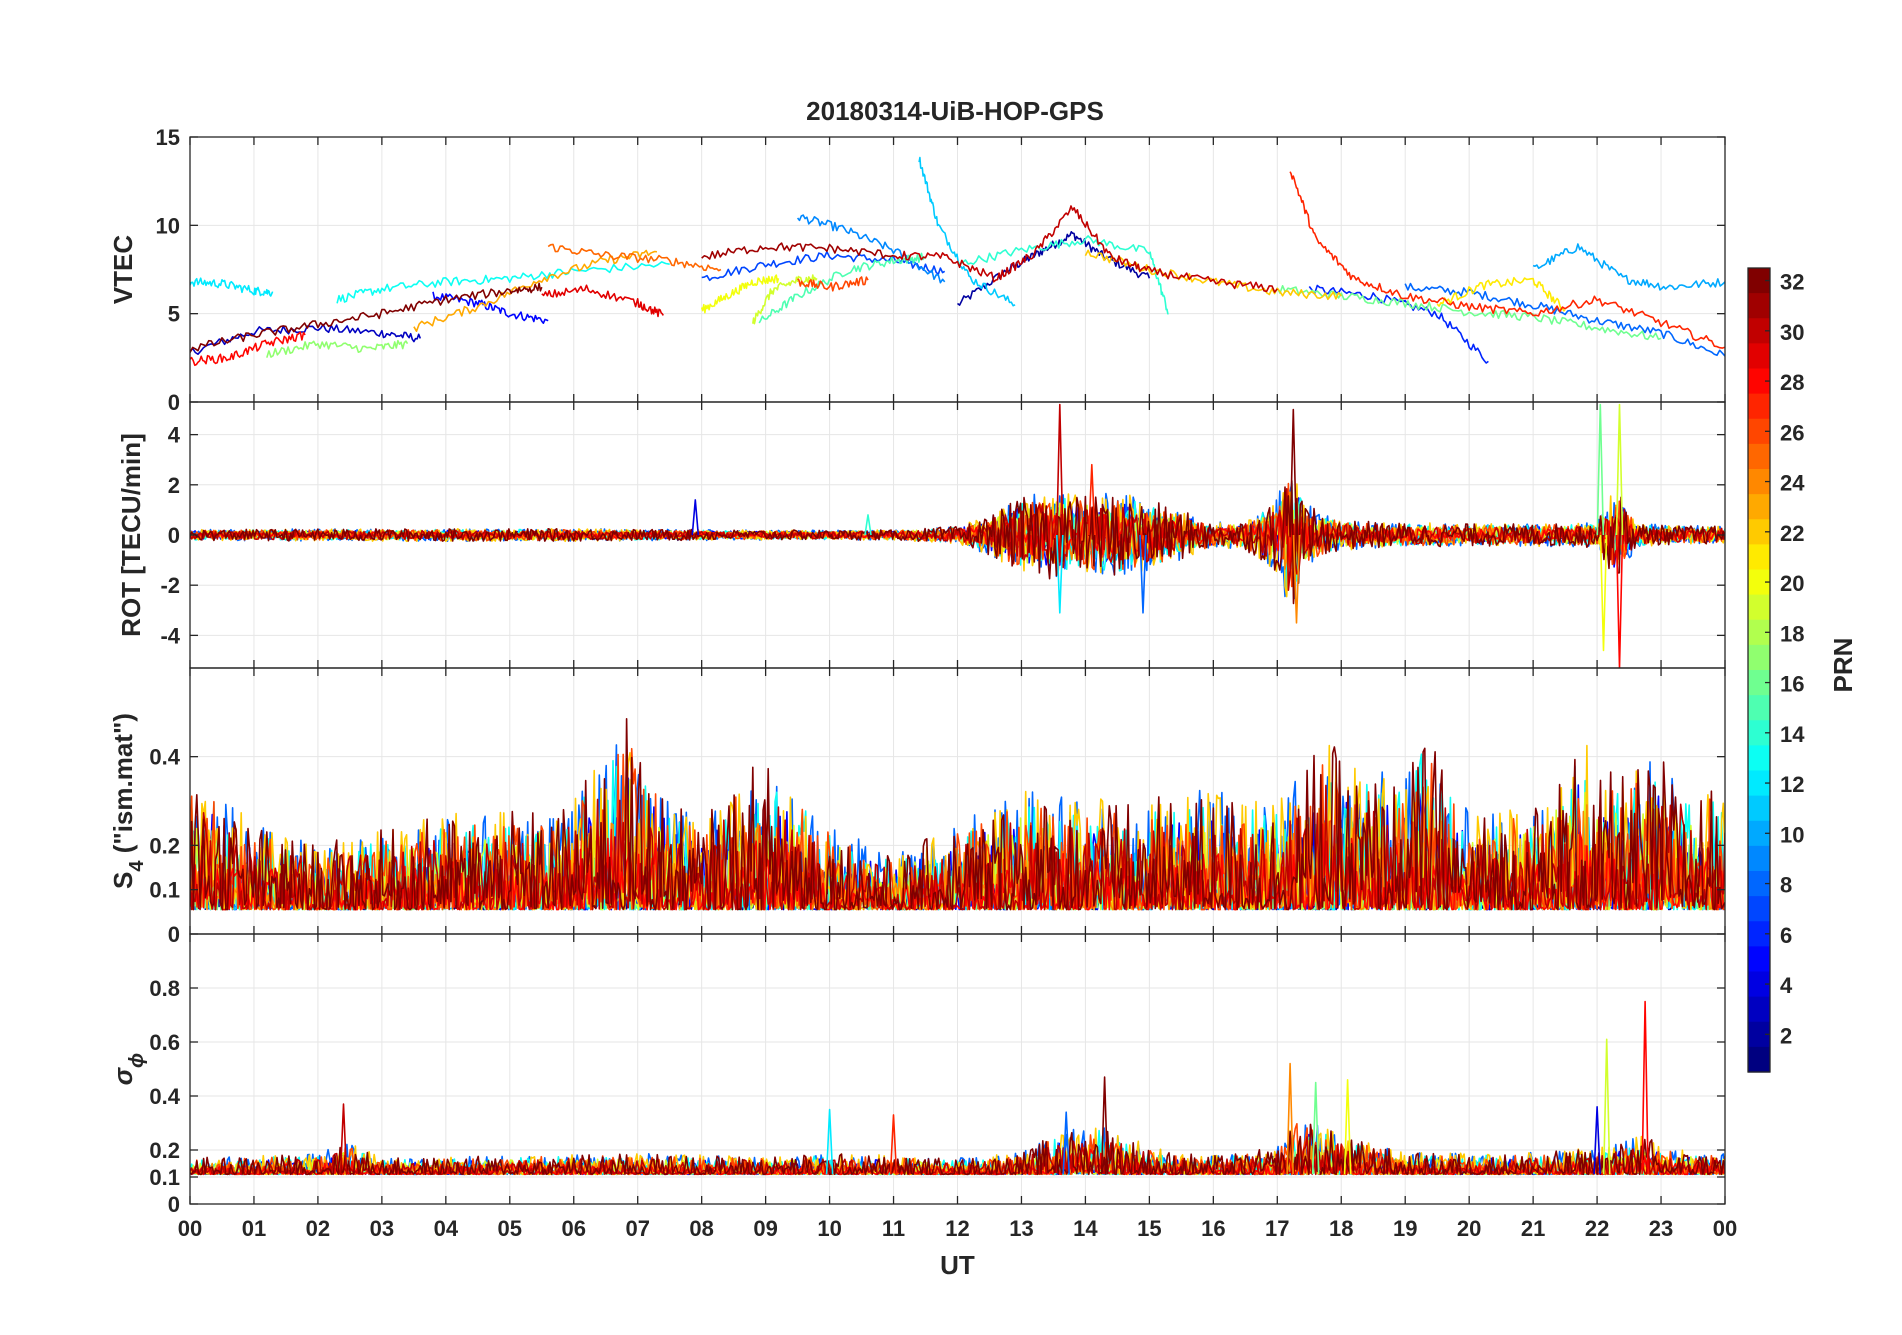  Describe the element at coordinates (1725, 1228) in the screenshot. I see `x-tick-label: 00` at that location.